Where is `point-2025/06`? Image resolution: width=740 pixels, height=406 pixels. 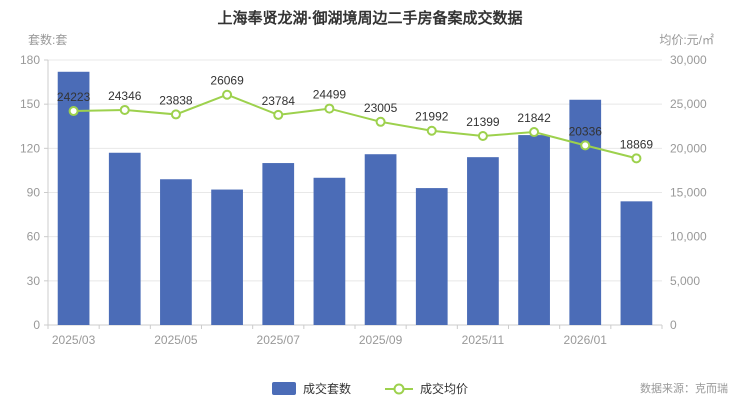 point-2025/06 is located at coordinates (227, 94).